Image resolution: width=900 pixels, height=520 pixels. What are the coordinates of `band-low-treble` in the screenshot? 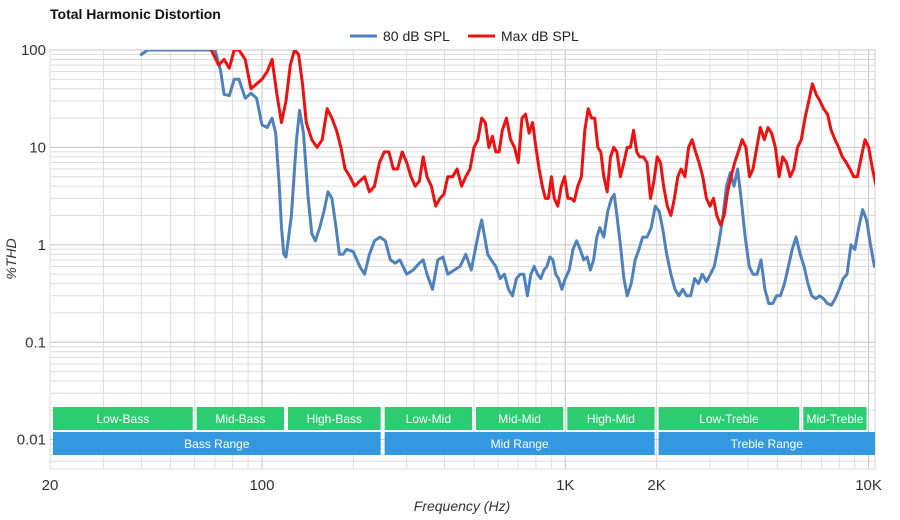 It's located at (729, 418).